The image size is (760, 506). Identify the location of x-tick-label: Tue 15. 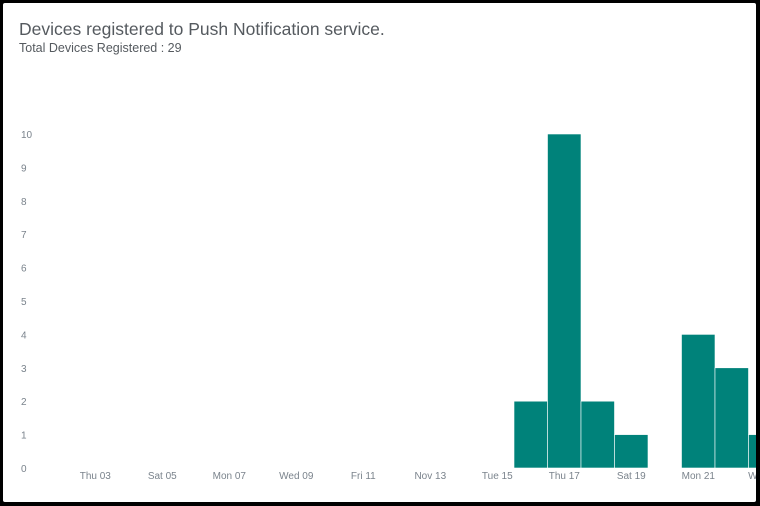
(497, 476).